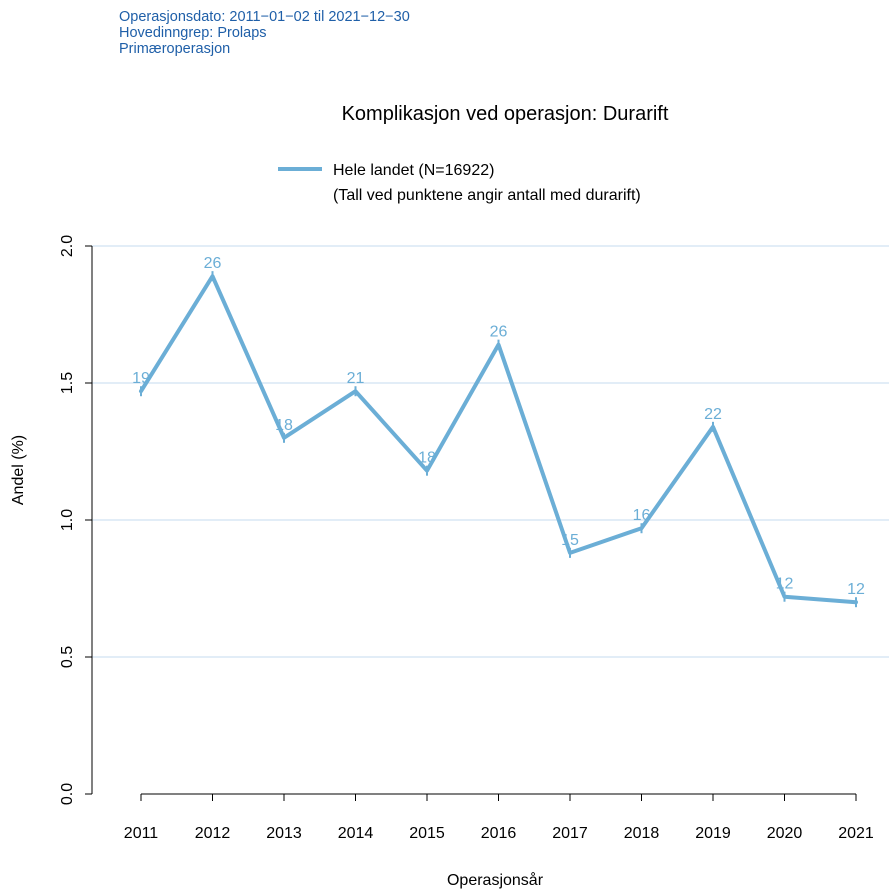 This screenshot has width=889, height=890. Describe the element at coordinates (356, 833) in the screenshot. I see `x-tick-label: 2014` at that location.